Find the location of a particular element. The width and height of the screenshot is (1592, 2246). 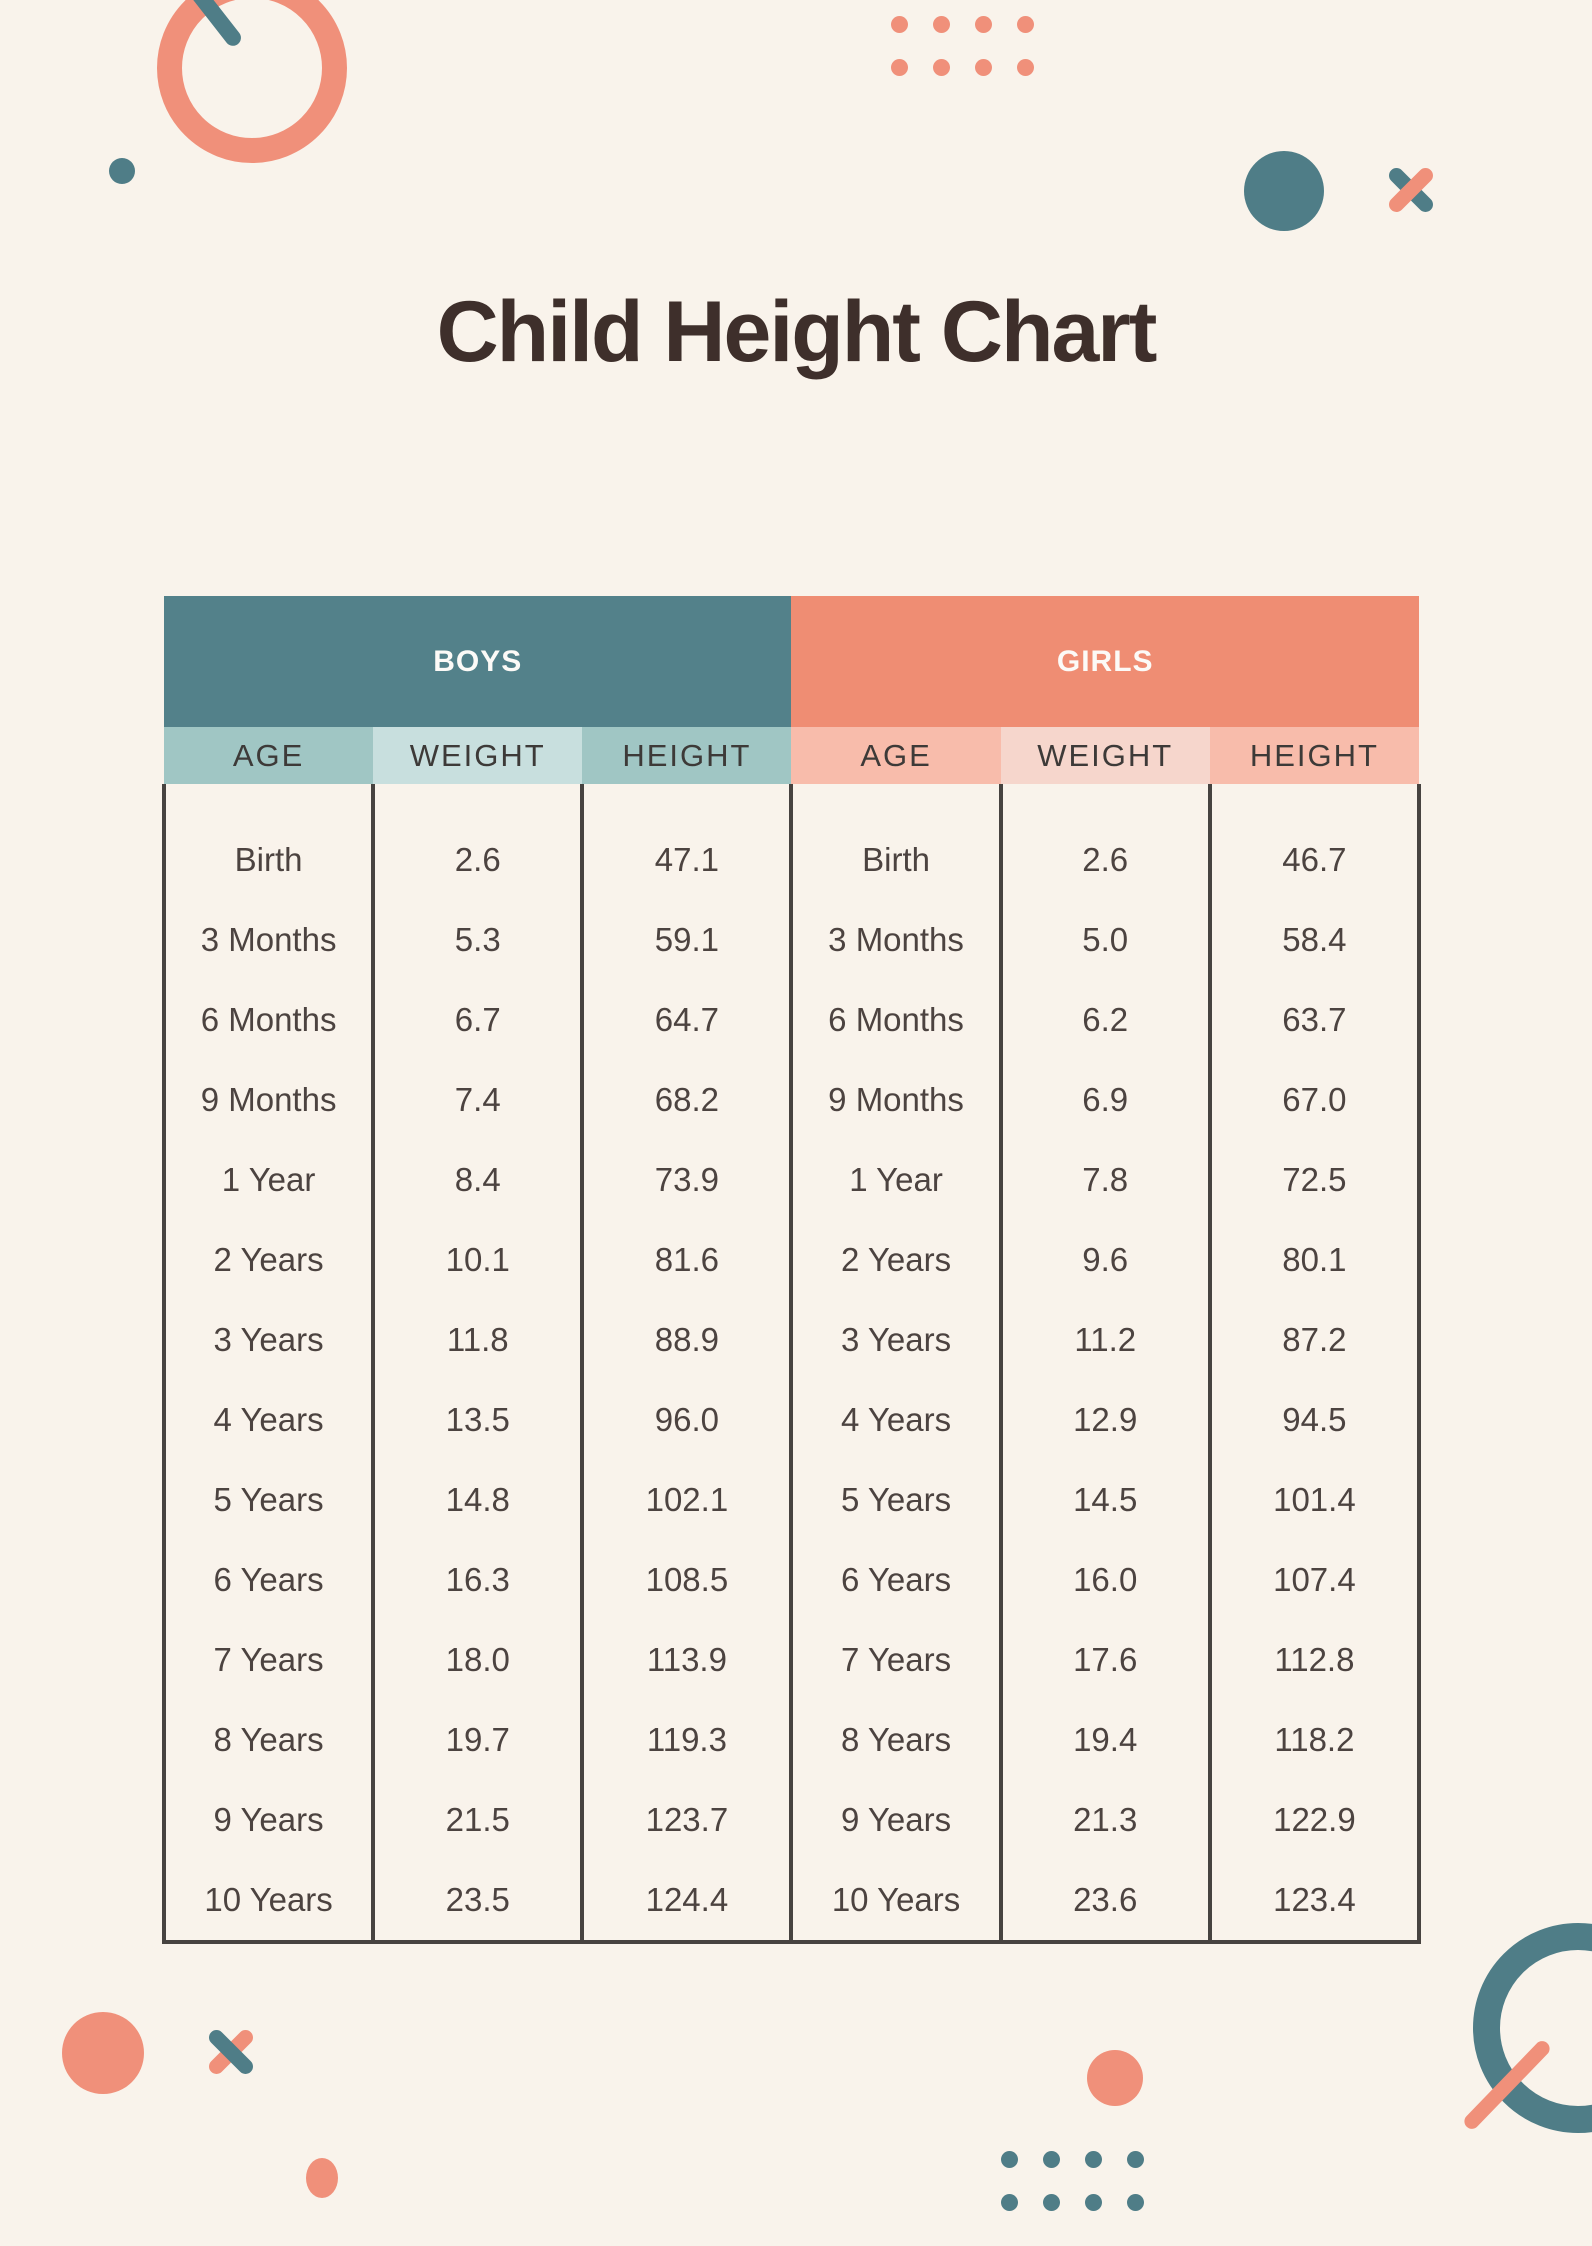

table-row: 3 Months 5.3 59.1 3 Months 5.0 58.4 is located at coordinates (791, 940).